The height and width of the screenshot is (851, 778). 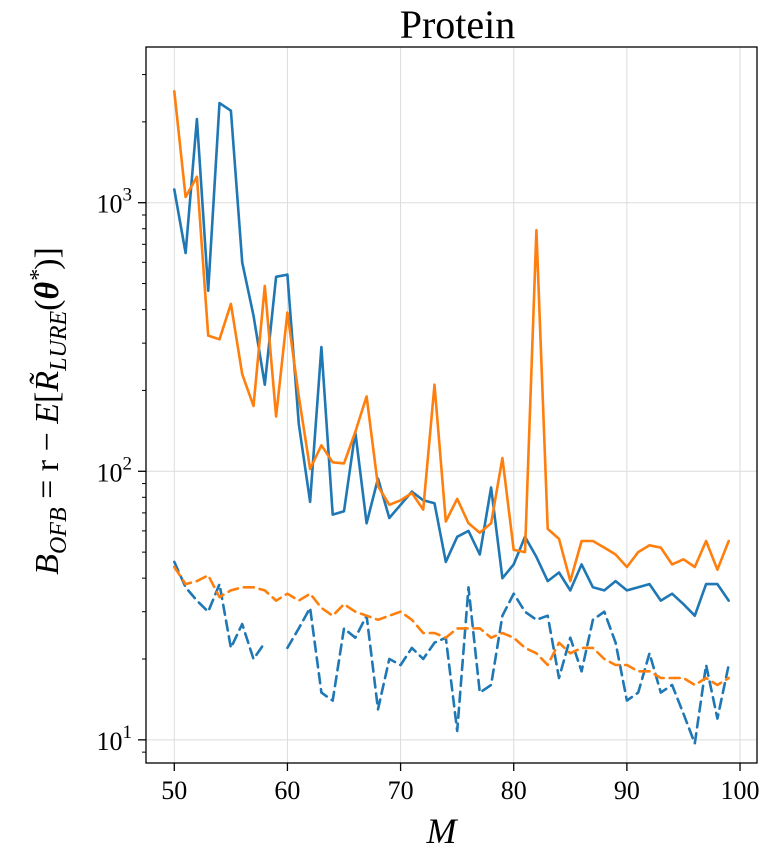 What do you see at coordinates (115, 739) in the screenshot?
I see `y-tick-label: 10¹` at bounding box center [115, 739].